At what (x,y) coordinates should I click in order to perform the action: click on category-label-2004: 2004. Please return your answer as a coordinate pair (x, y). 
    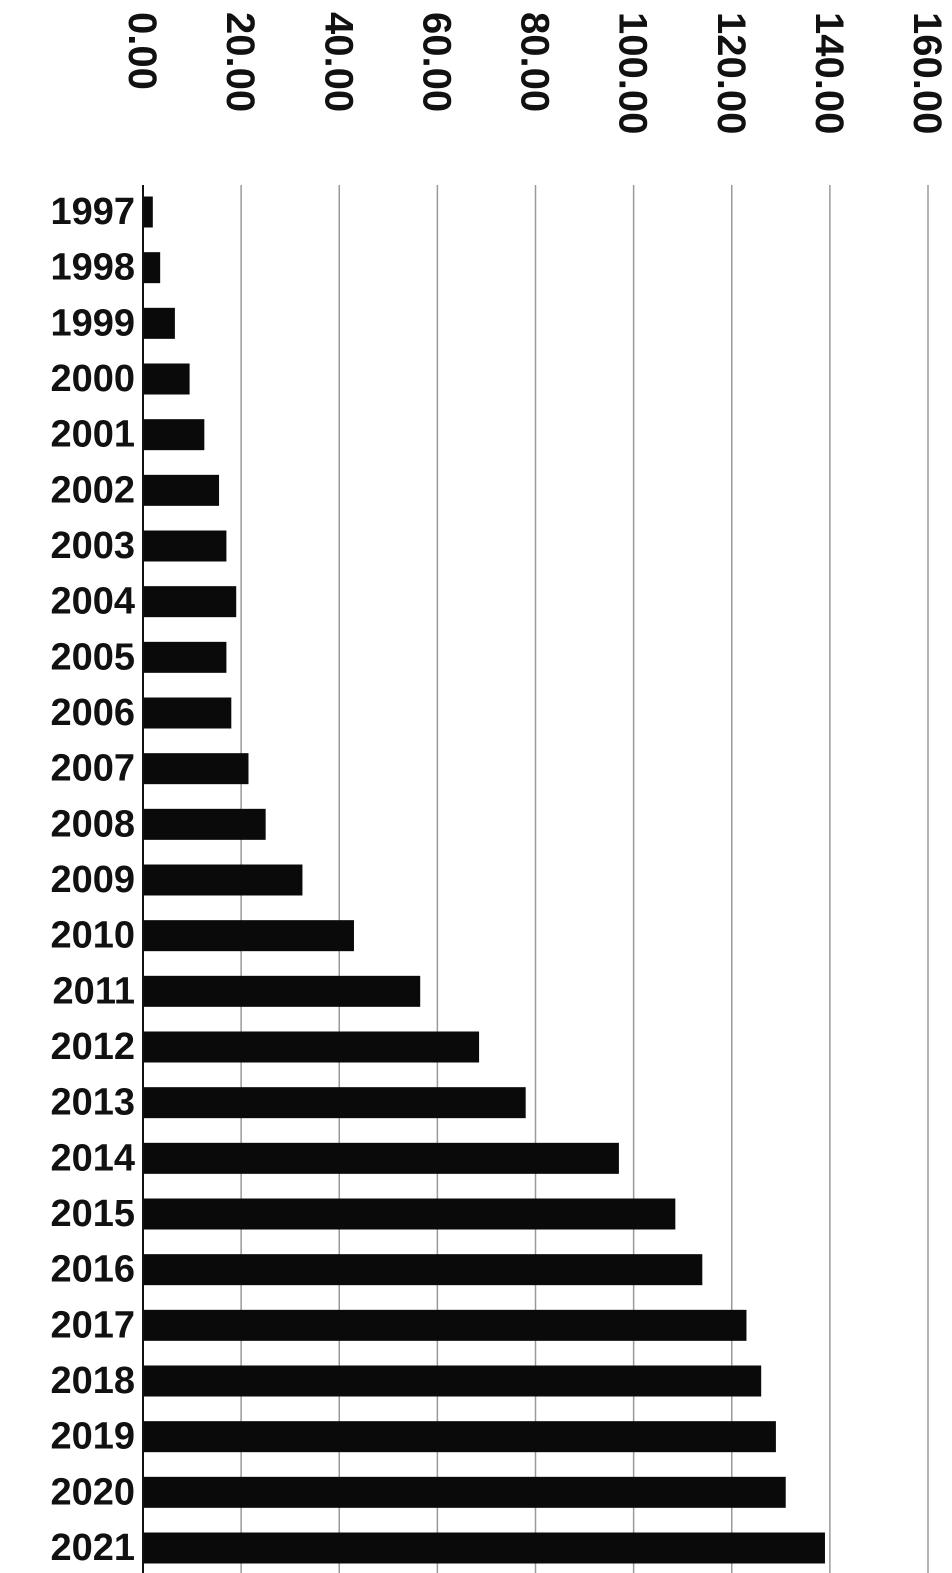
    Looking at the image, I should click on (92, 602).